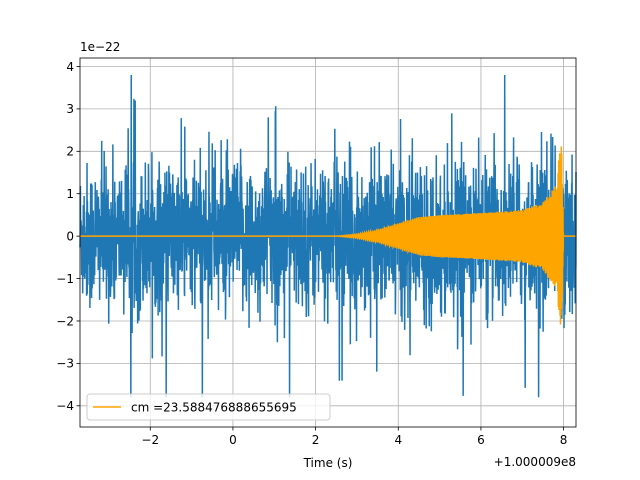 This screenshot has height=480, width=640. I want to click on x-offset-label: +1.000009e8, so click(535, 462).